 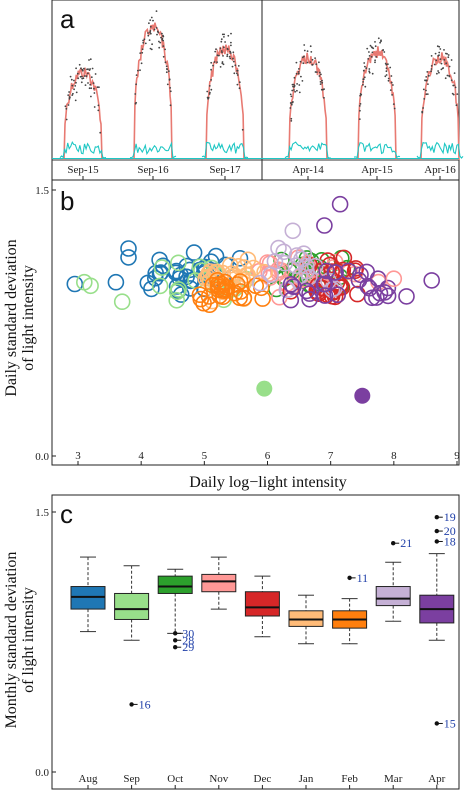 What do you see at coordinates (457, 456) in the screenshot?
I see `panel-b-xtick-label: 9` at bounding box center [457, 456].